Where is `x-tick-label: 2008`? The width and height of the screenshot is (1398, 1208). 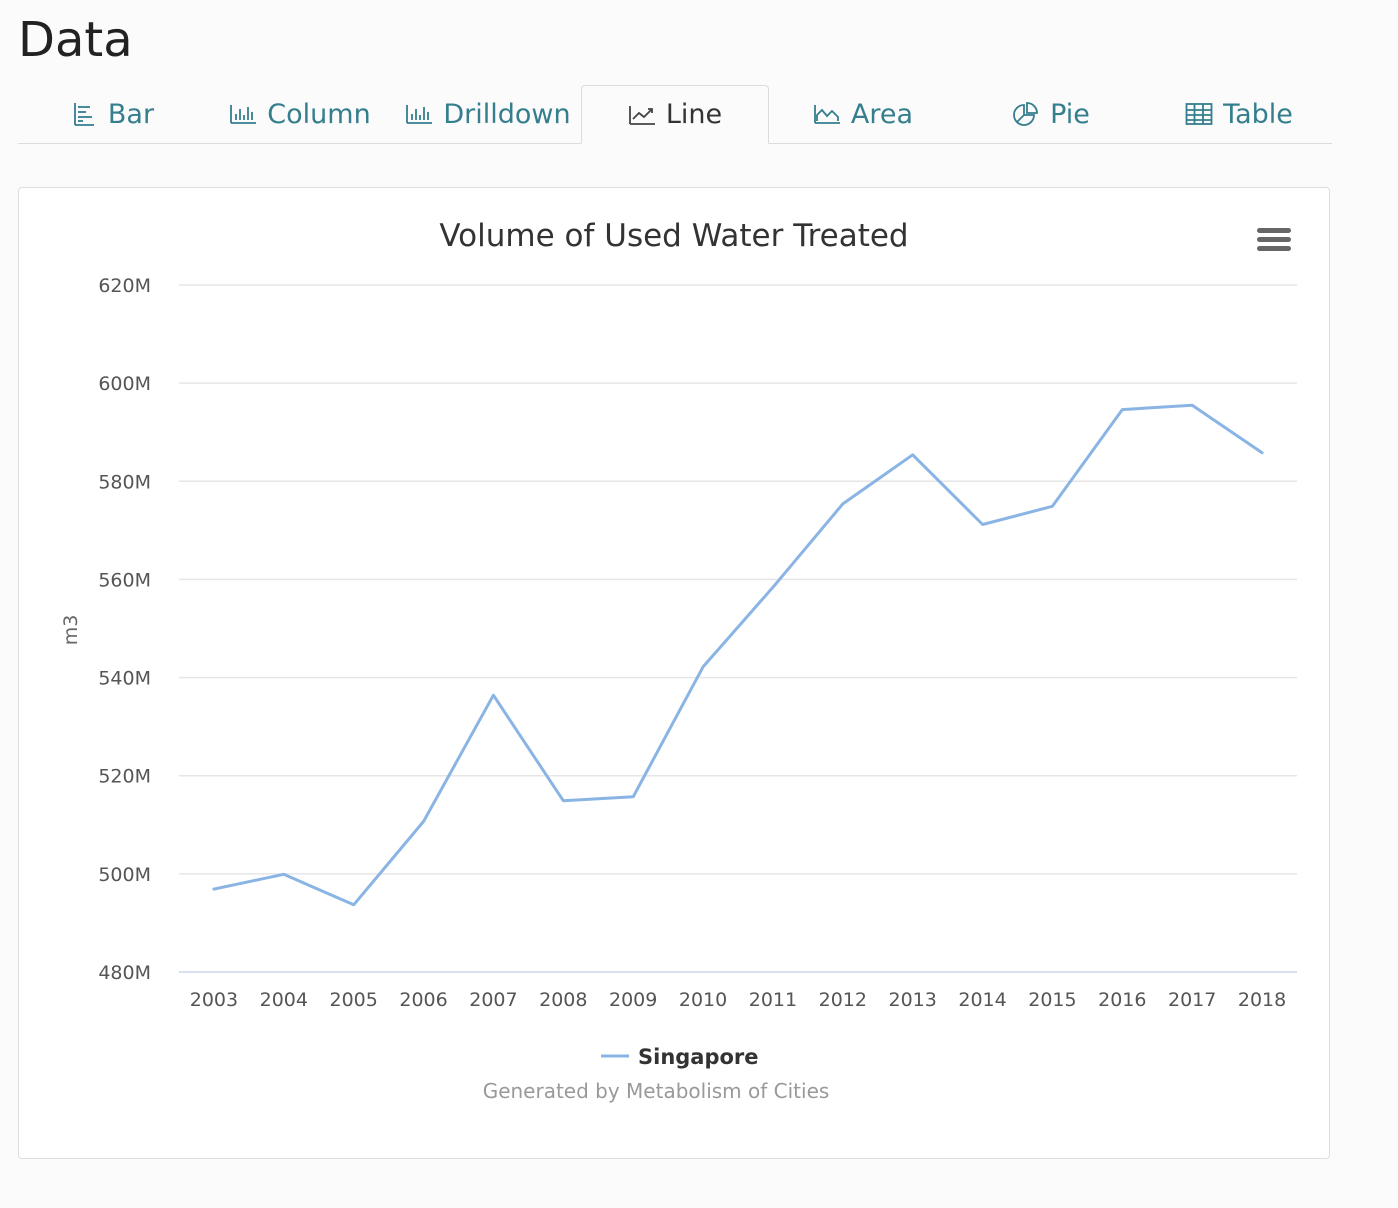 x-tick-label: 2008 is located at coordinates (563, 1000).